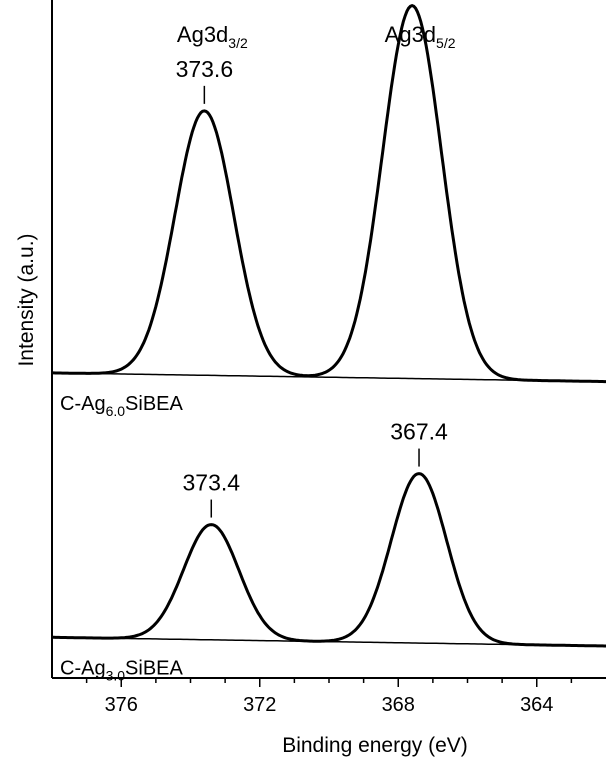 This screenshot has height=765, width=606. I want to click on peak-title: Ag3d3/2, so click(212, 36).